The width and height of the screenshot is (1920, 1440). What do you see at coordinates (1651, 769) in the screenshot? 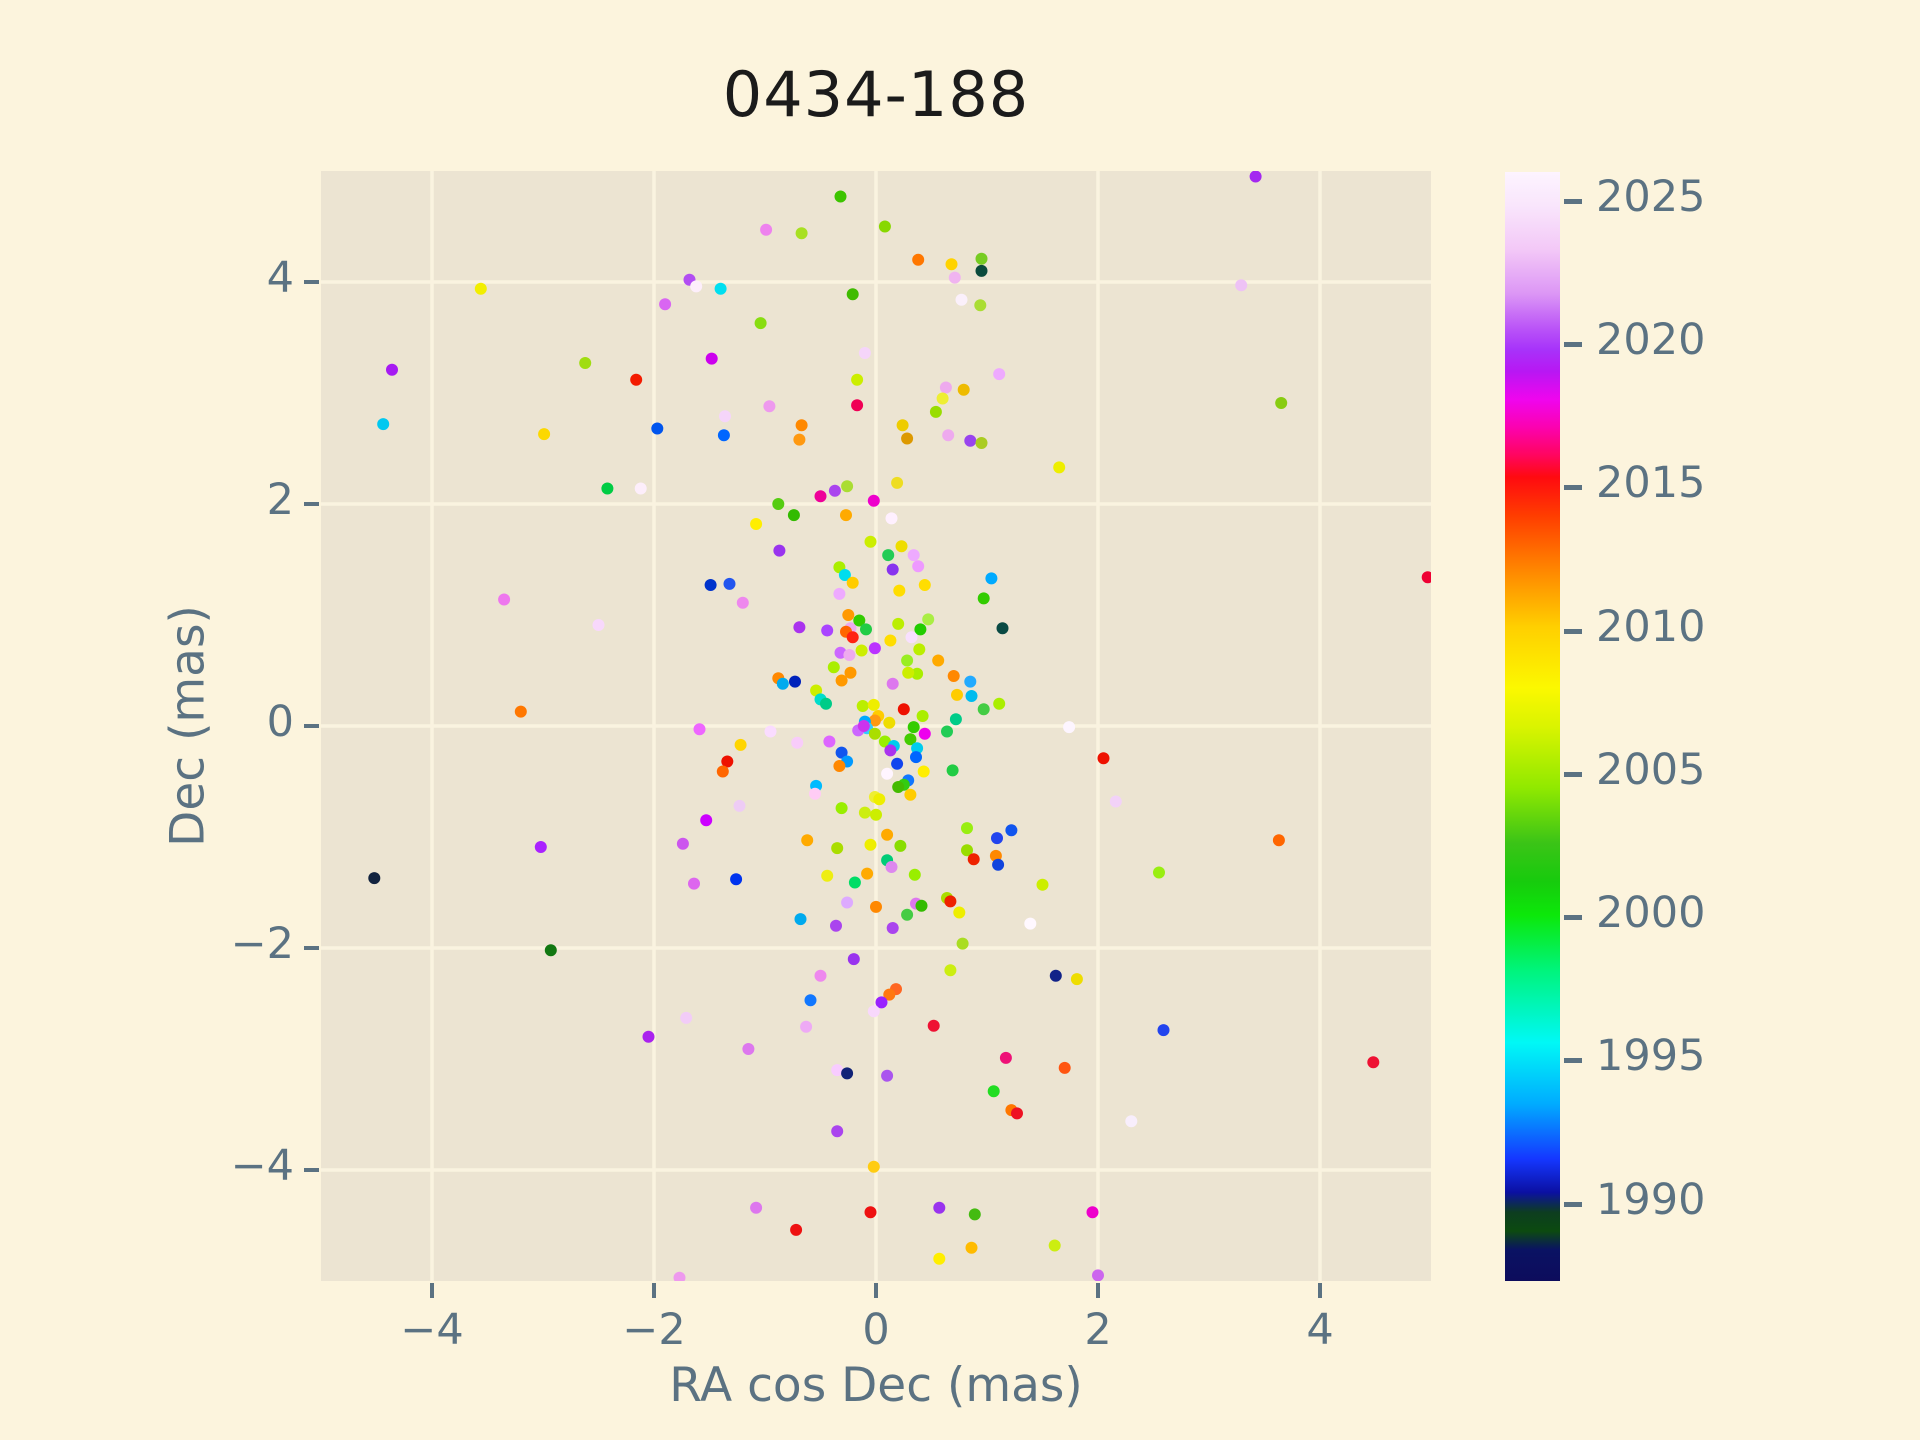
I see `colorbar-tick-label: 2005` at bounding box center [1651, 769].